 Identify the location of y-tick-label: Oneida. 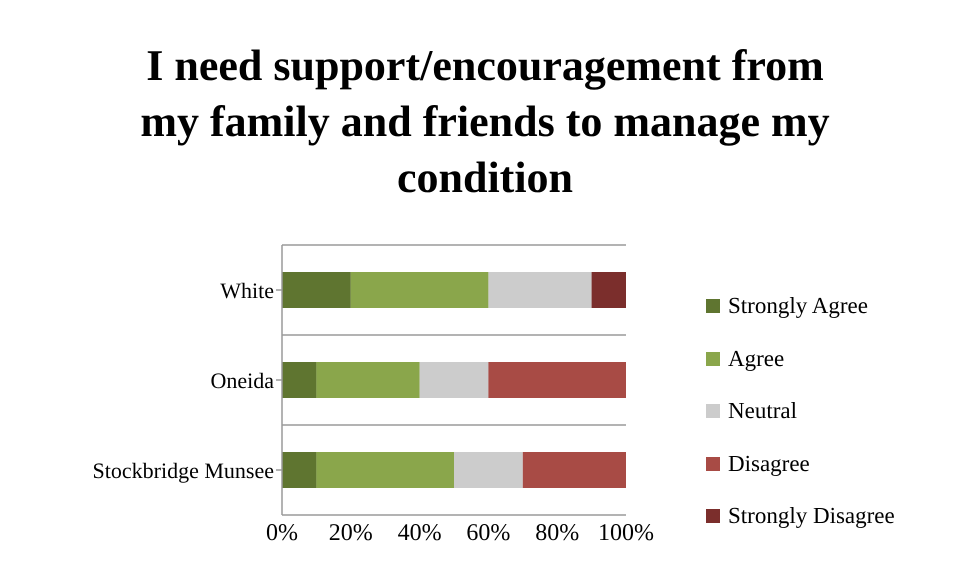
(242, 380).